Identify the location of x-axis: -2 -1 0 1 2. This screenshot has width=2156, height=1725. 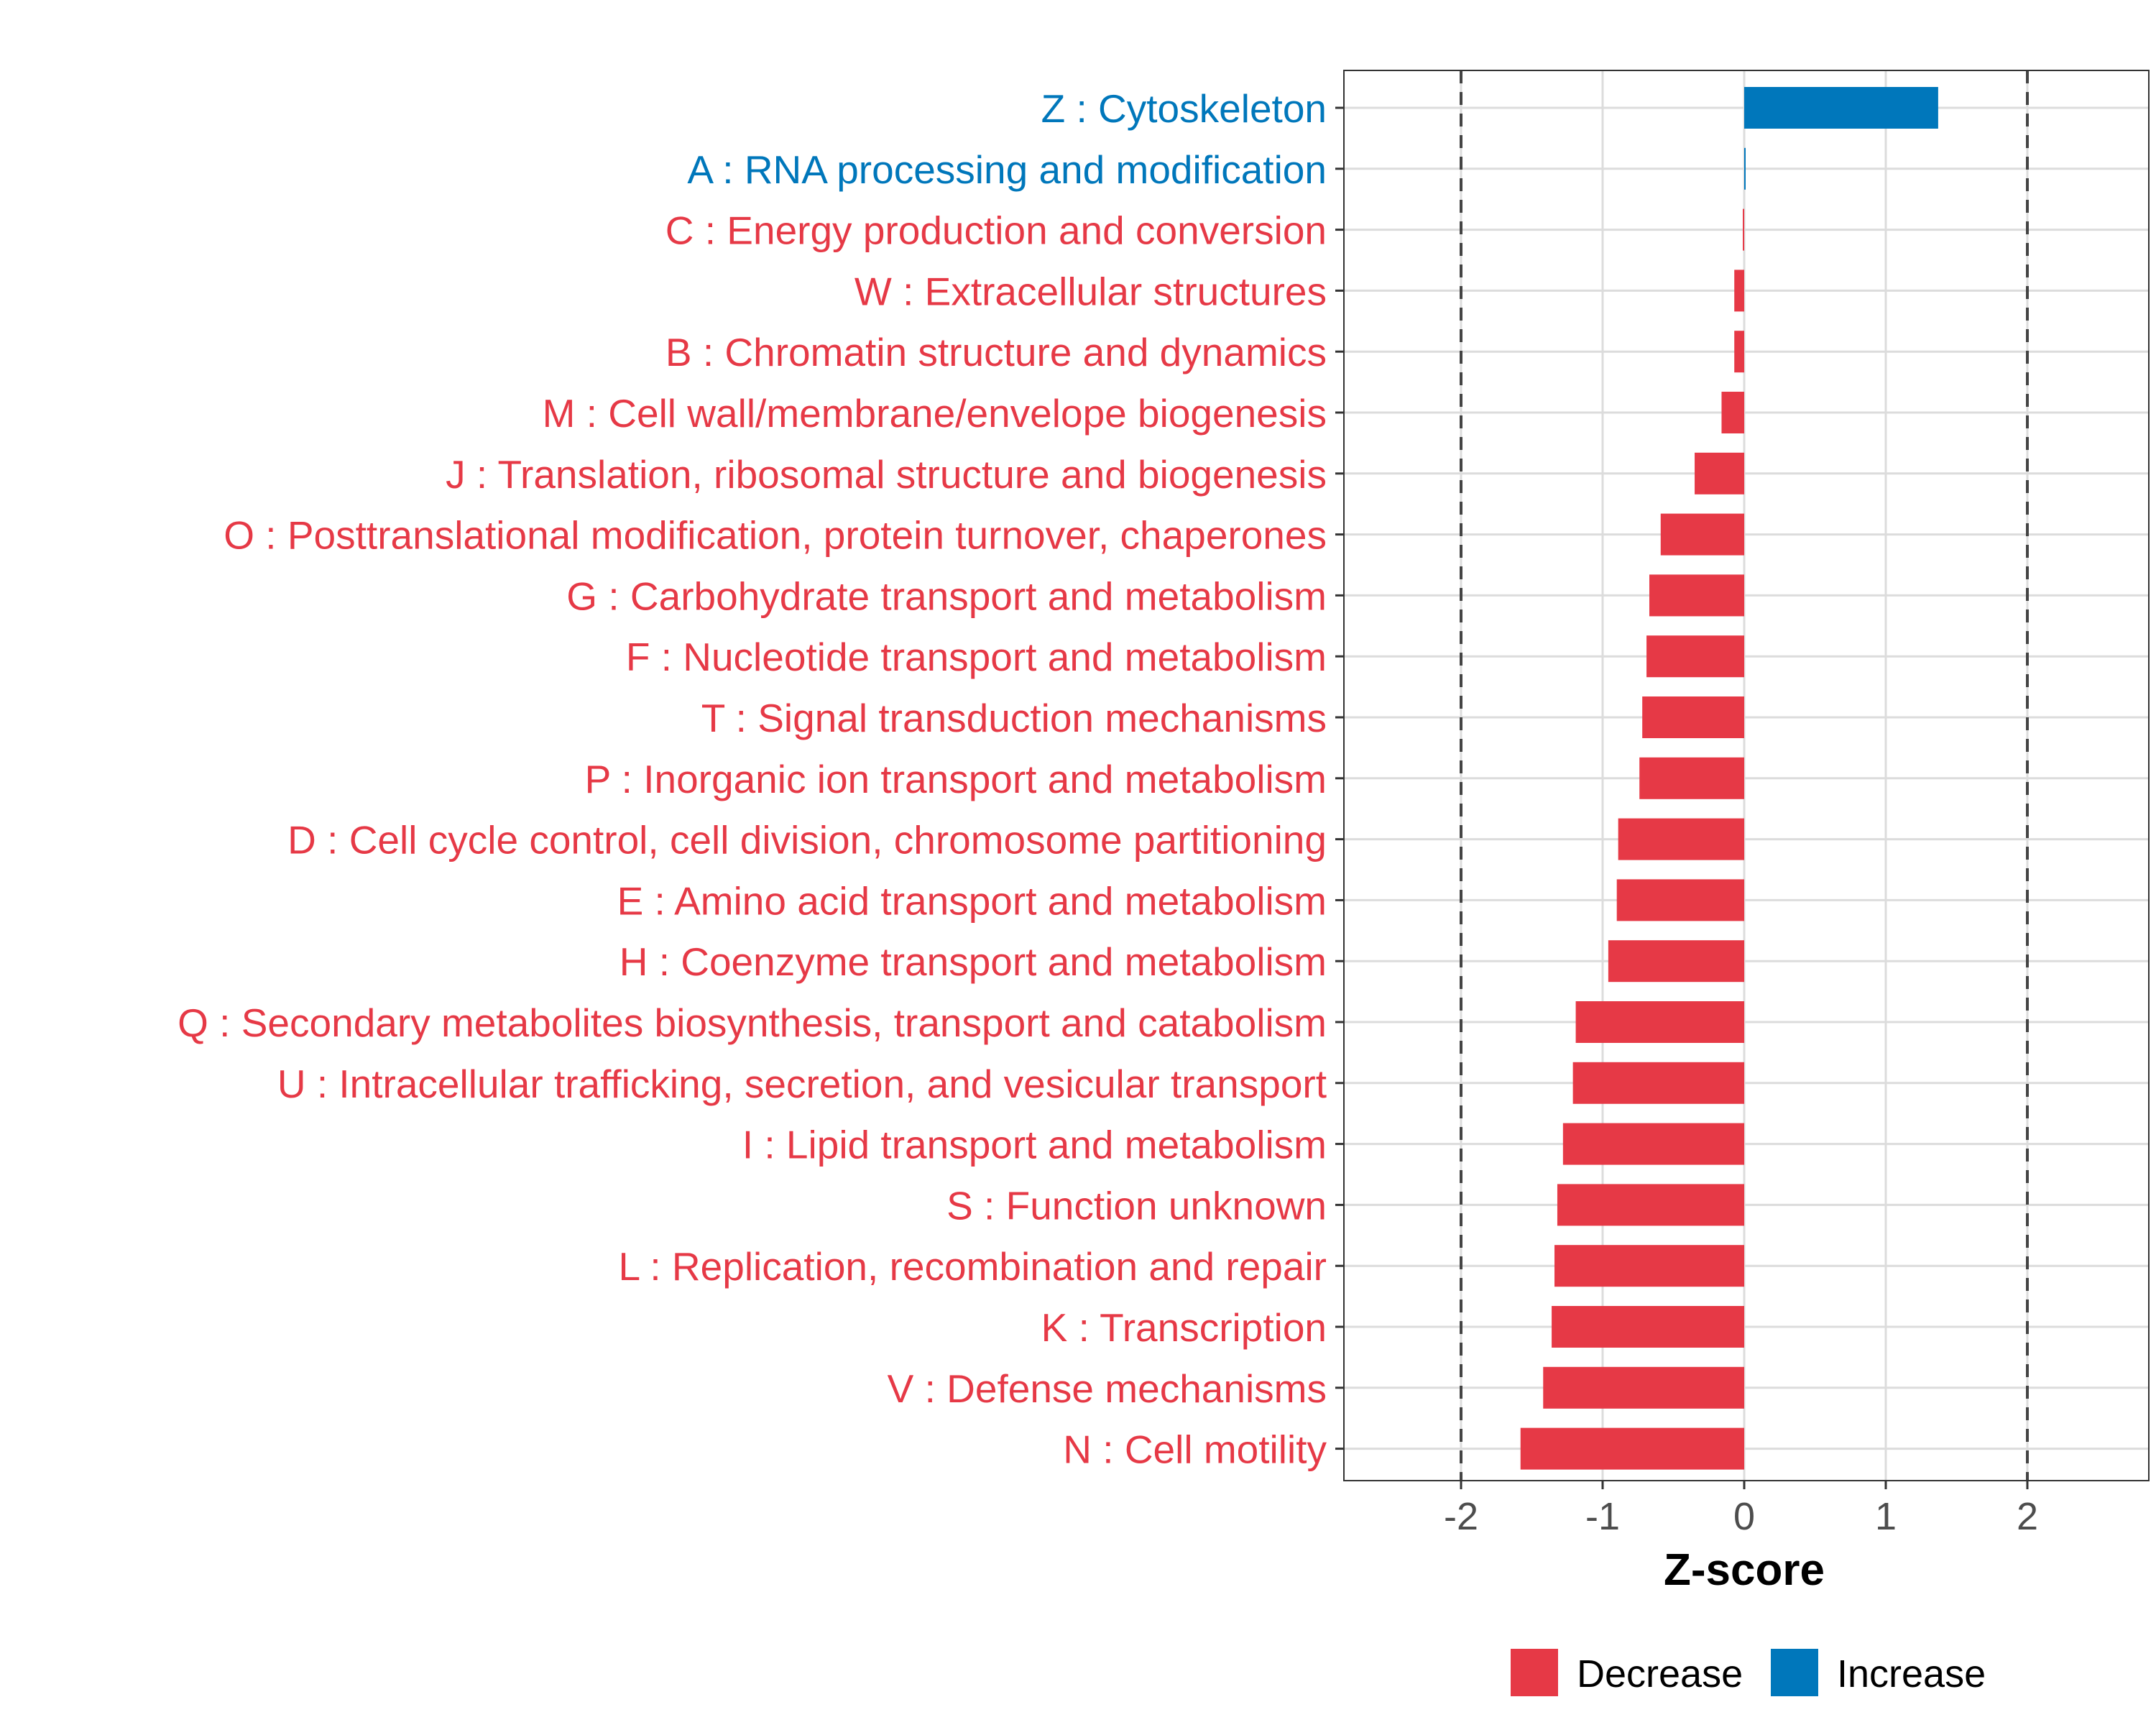
(1741, 1509).